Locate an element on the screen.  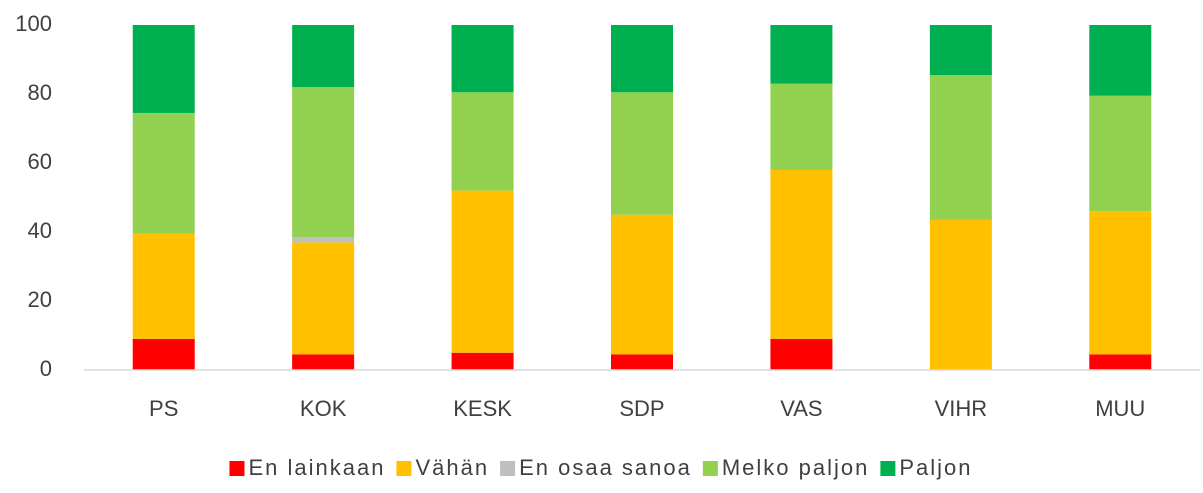
x-tick-label: SDP is located at coordinates (641, 408).